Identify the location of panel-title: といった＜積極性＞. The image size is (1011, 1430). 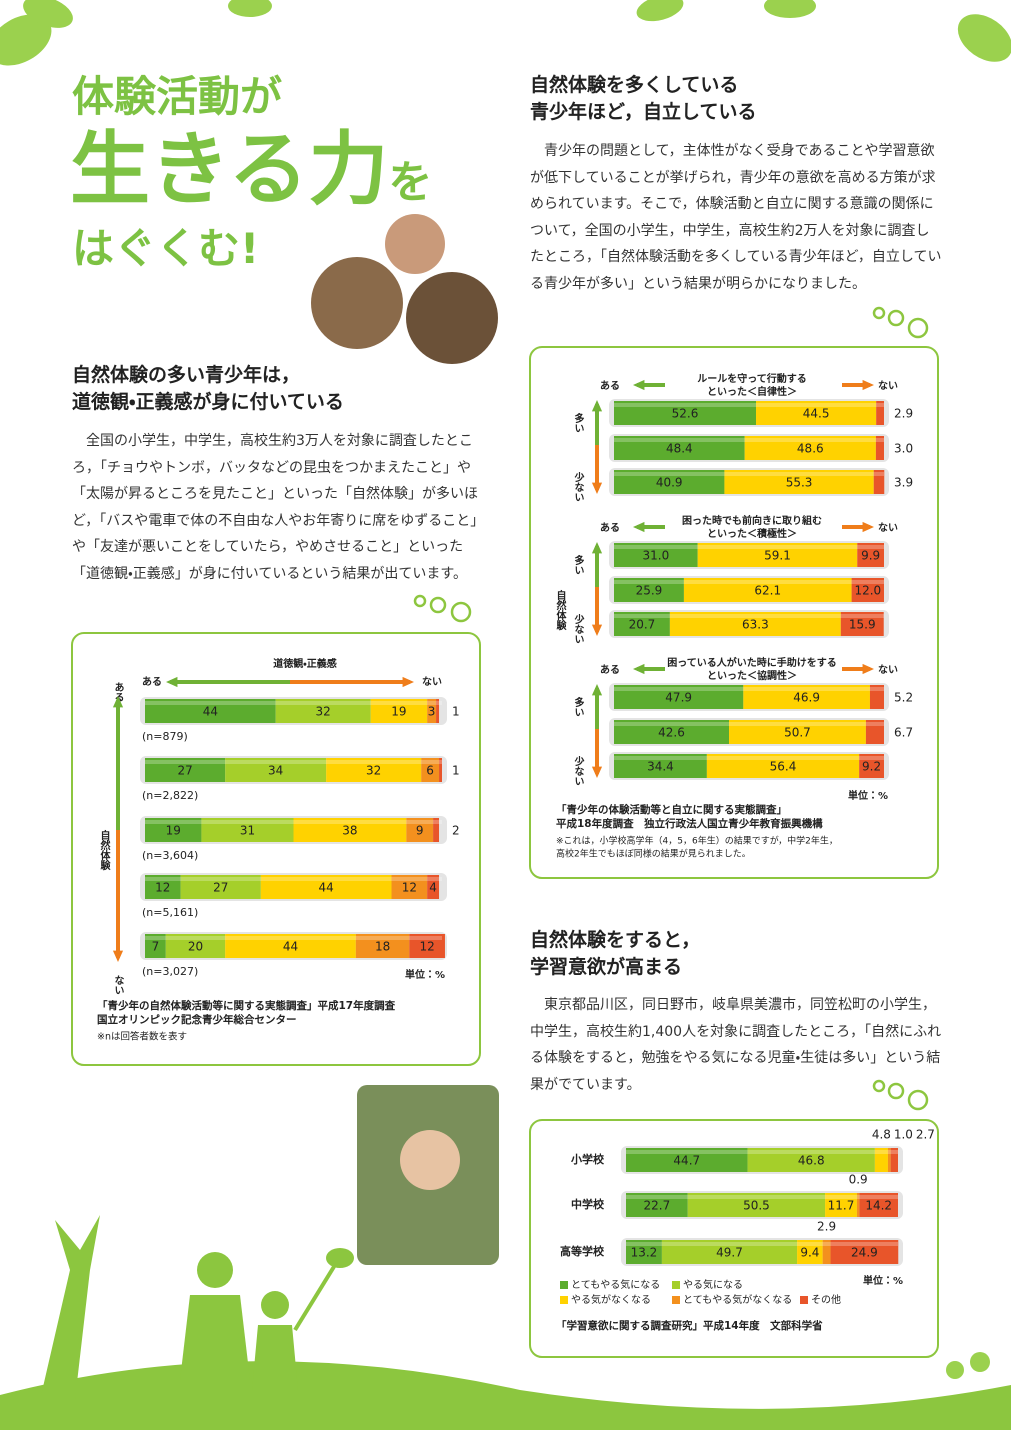
(752, 533).